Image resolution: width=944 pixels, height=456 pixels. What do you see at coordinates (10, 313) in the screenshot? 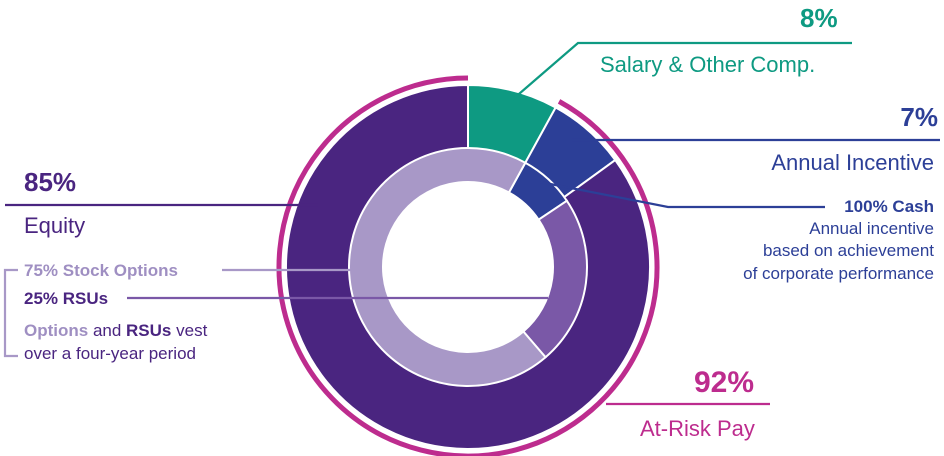
I see `equity-bracket` at bounding box center [10, 313].